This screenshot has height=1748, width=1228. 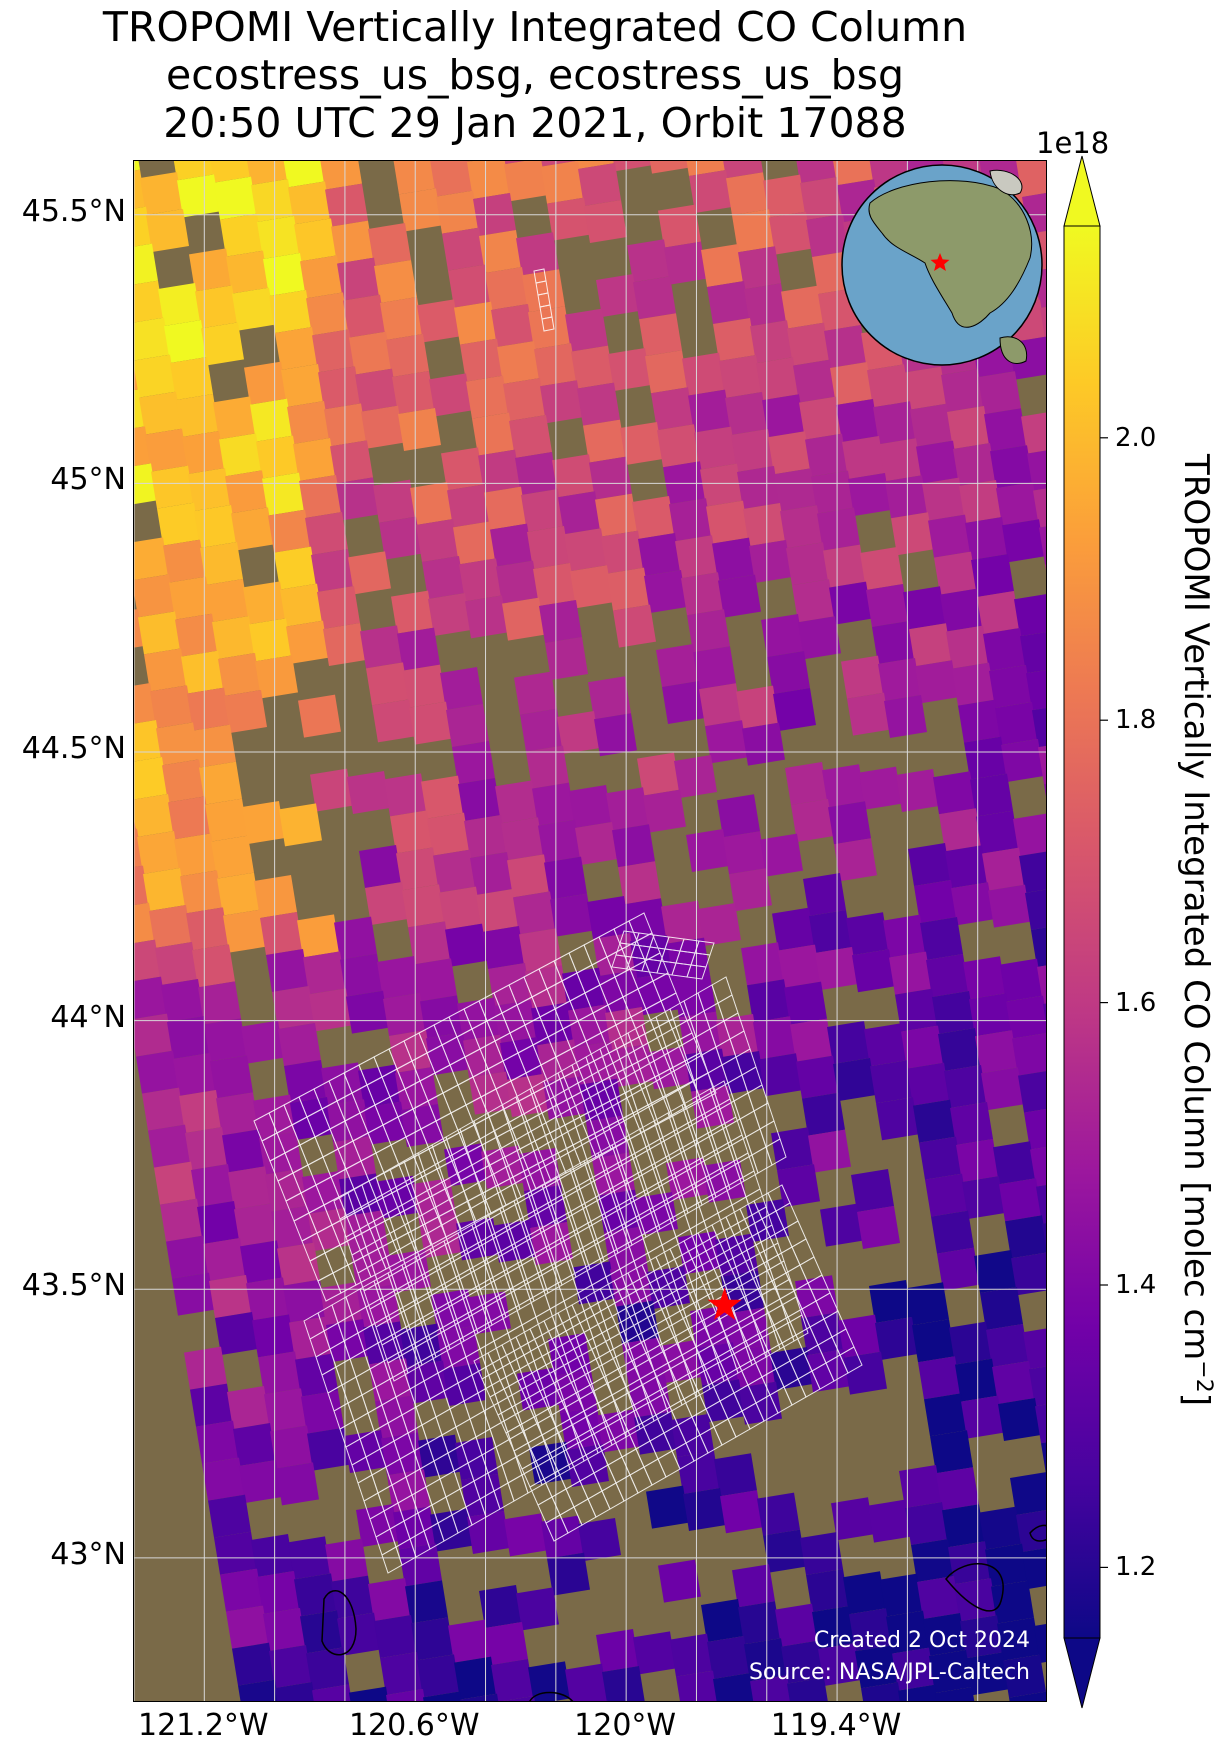 What do you see at coordinates (1085, 932) in the screenshot?
I see `colorbar` at bounding box center [1085, 932].